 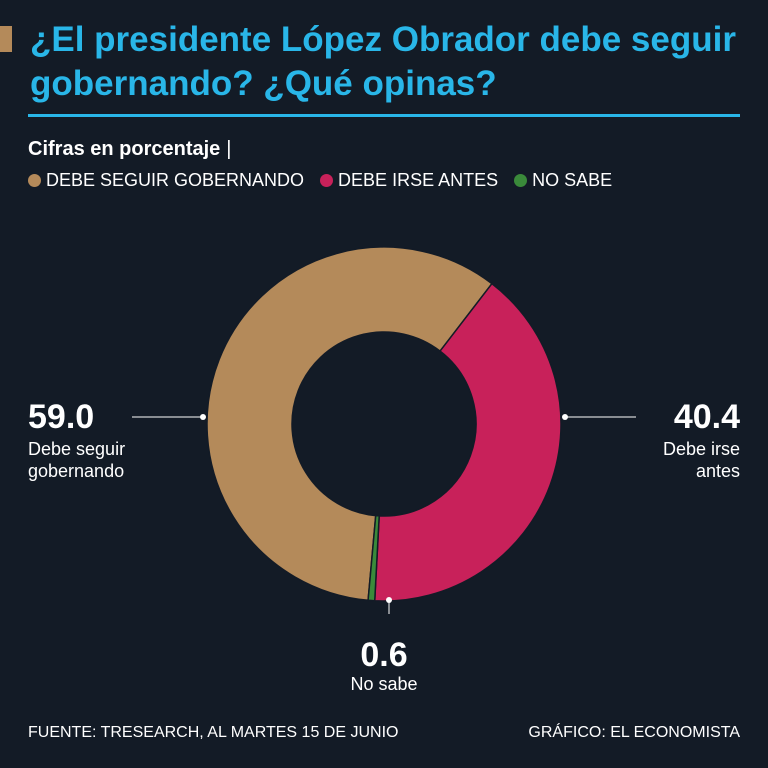 What do you see at coordinates (76, 449) in the screenshot?
I see `name-label-seguir-1: Debe seguir` at bounding box center [76, 449].